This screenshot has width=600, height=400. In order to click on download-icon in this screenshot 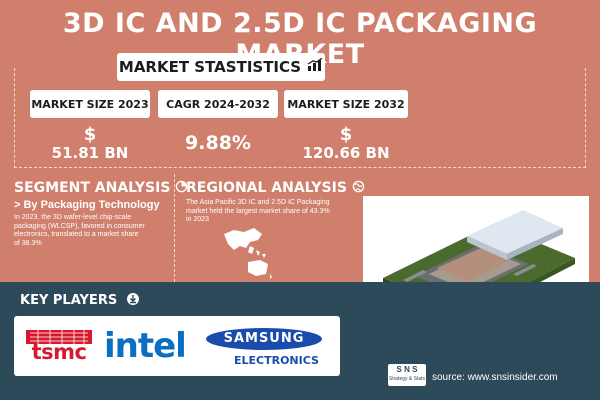, I will do `click(132, 299)`.